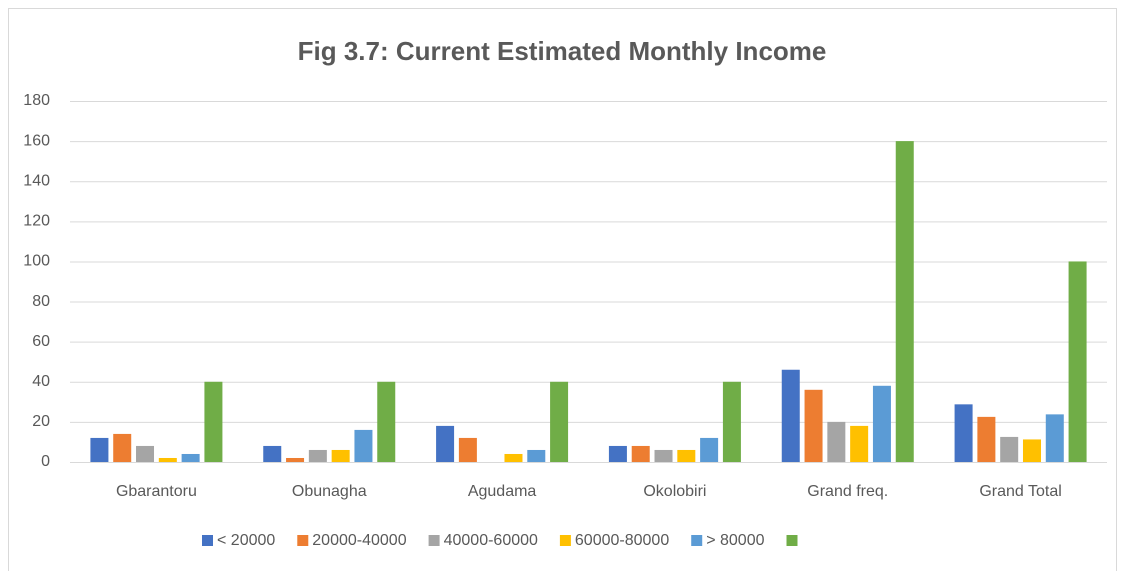 This screenshot has width=1124, height=571. Describe the element at coordinates (491, 540) in the screenshot. I see `legend-label: 40000-60000` at that location.